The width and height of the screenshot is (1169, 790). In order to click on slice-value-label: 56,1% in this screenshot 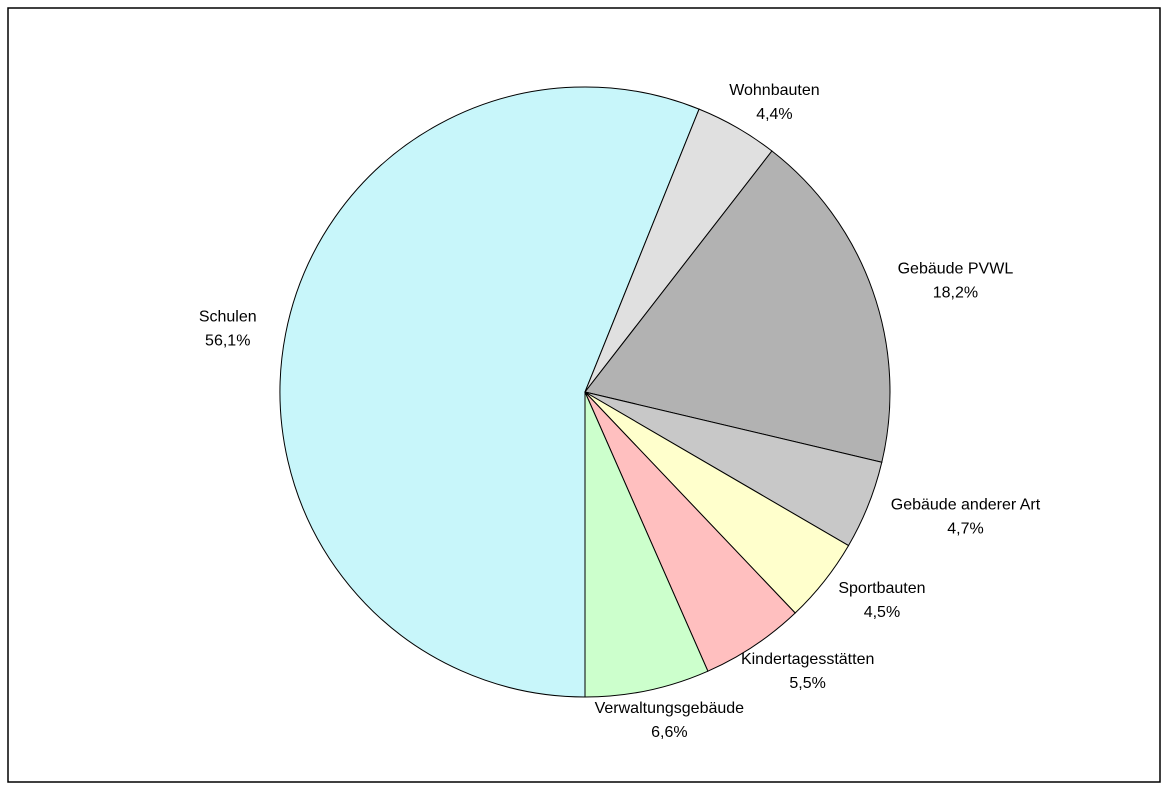, I will do `click(227, 340)`.